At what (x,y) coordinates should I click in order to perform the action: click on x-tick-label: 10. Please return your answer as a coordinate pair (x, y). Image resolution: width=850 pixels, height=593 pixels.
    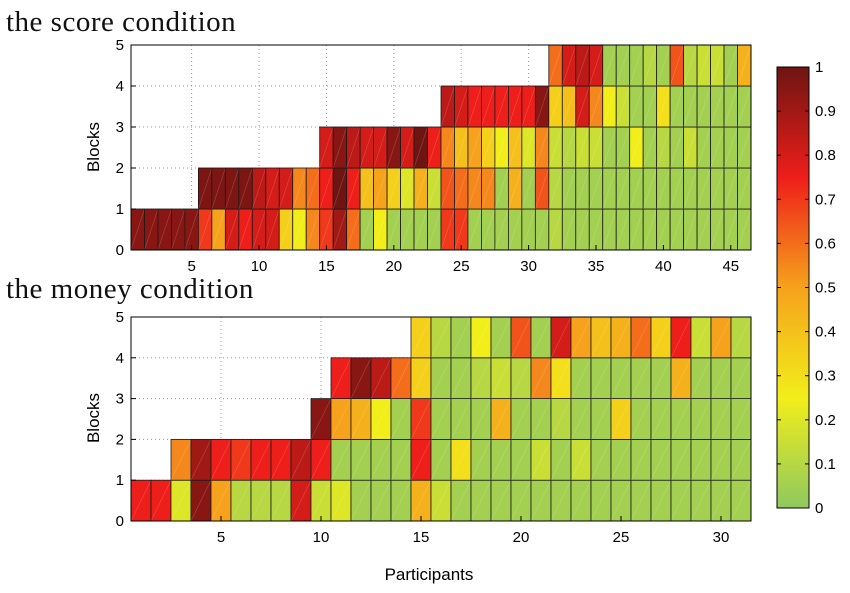
    Looking at the image, I should click on (321, 537).